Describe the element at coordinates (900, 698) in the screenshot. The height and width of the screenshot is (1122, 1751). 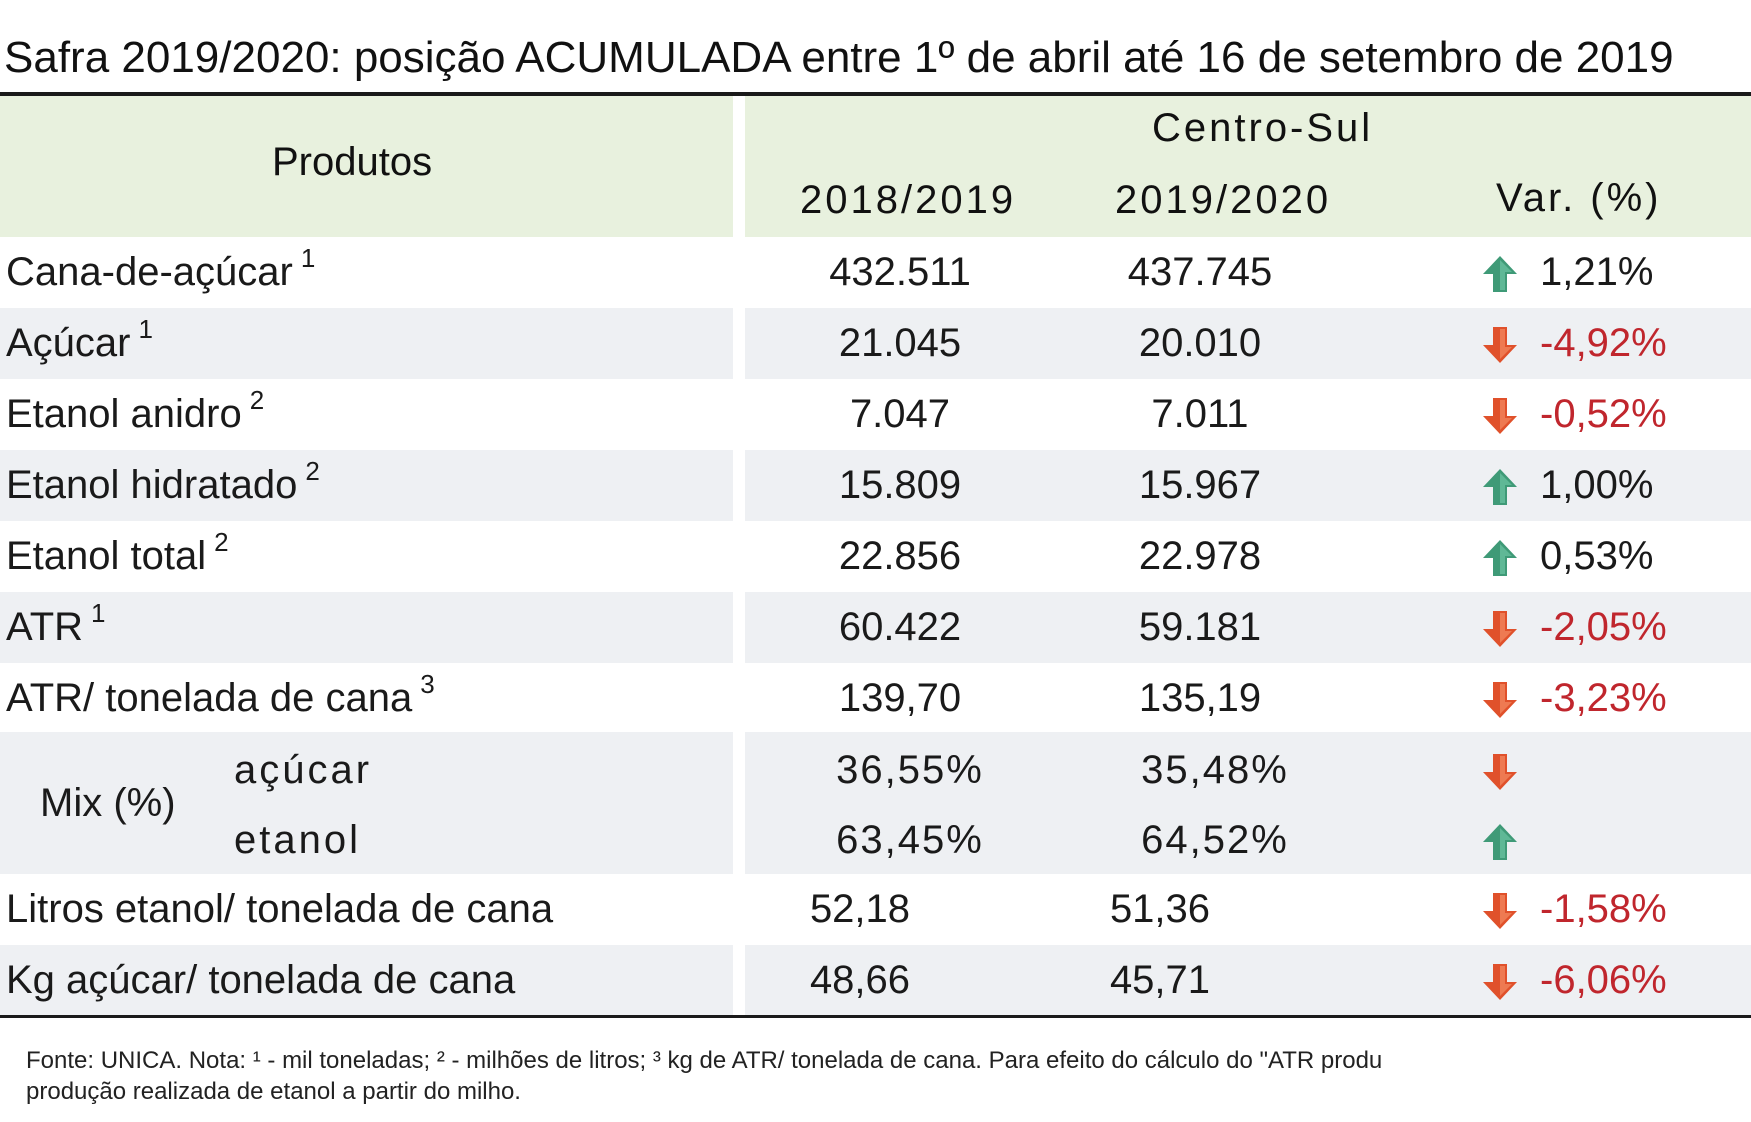
I see `value-2018-2019: 139,70` at that location.